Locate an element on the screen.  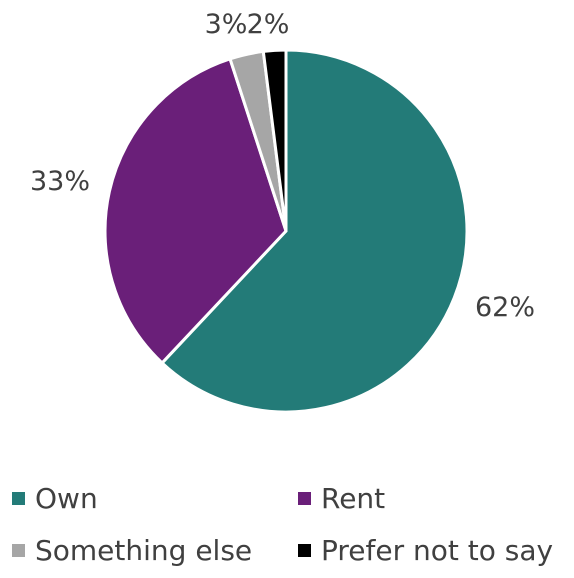
legend-item-something-else: Something else is located at coordinates (132, 550).